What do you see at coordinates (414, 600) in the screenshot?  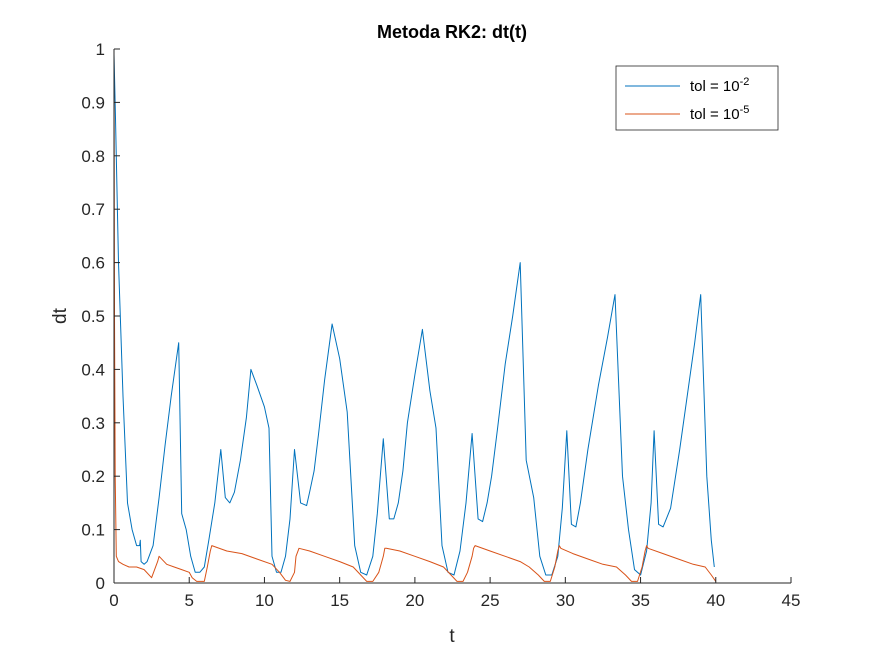 I see `x-tick-label: 20` at bounding box center [414, 600].